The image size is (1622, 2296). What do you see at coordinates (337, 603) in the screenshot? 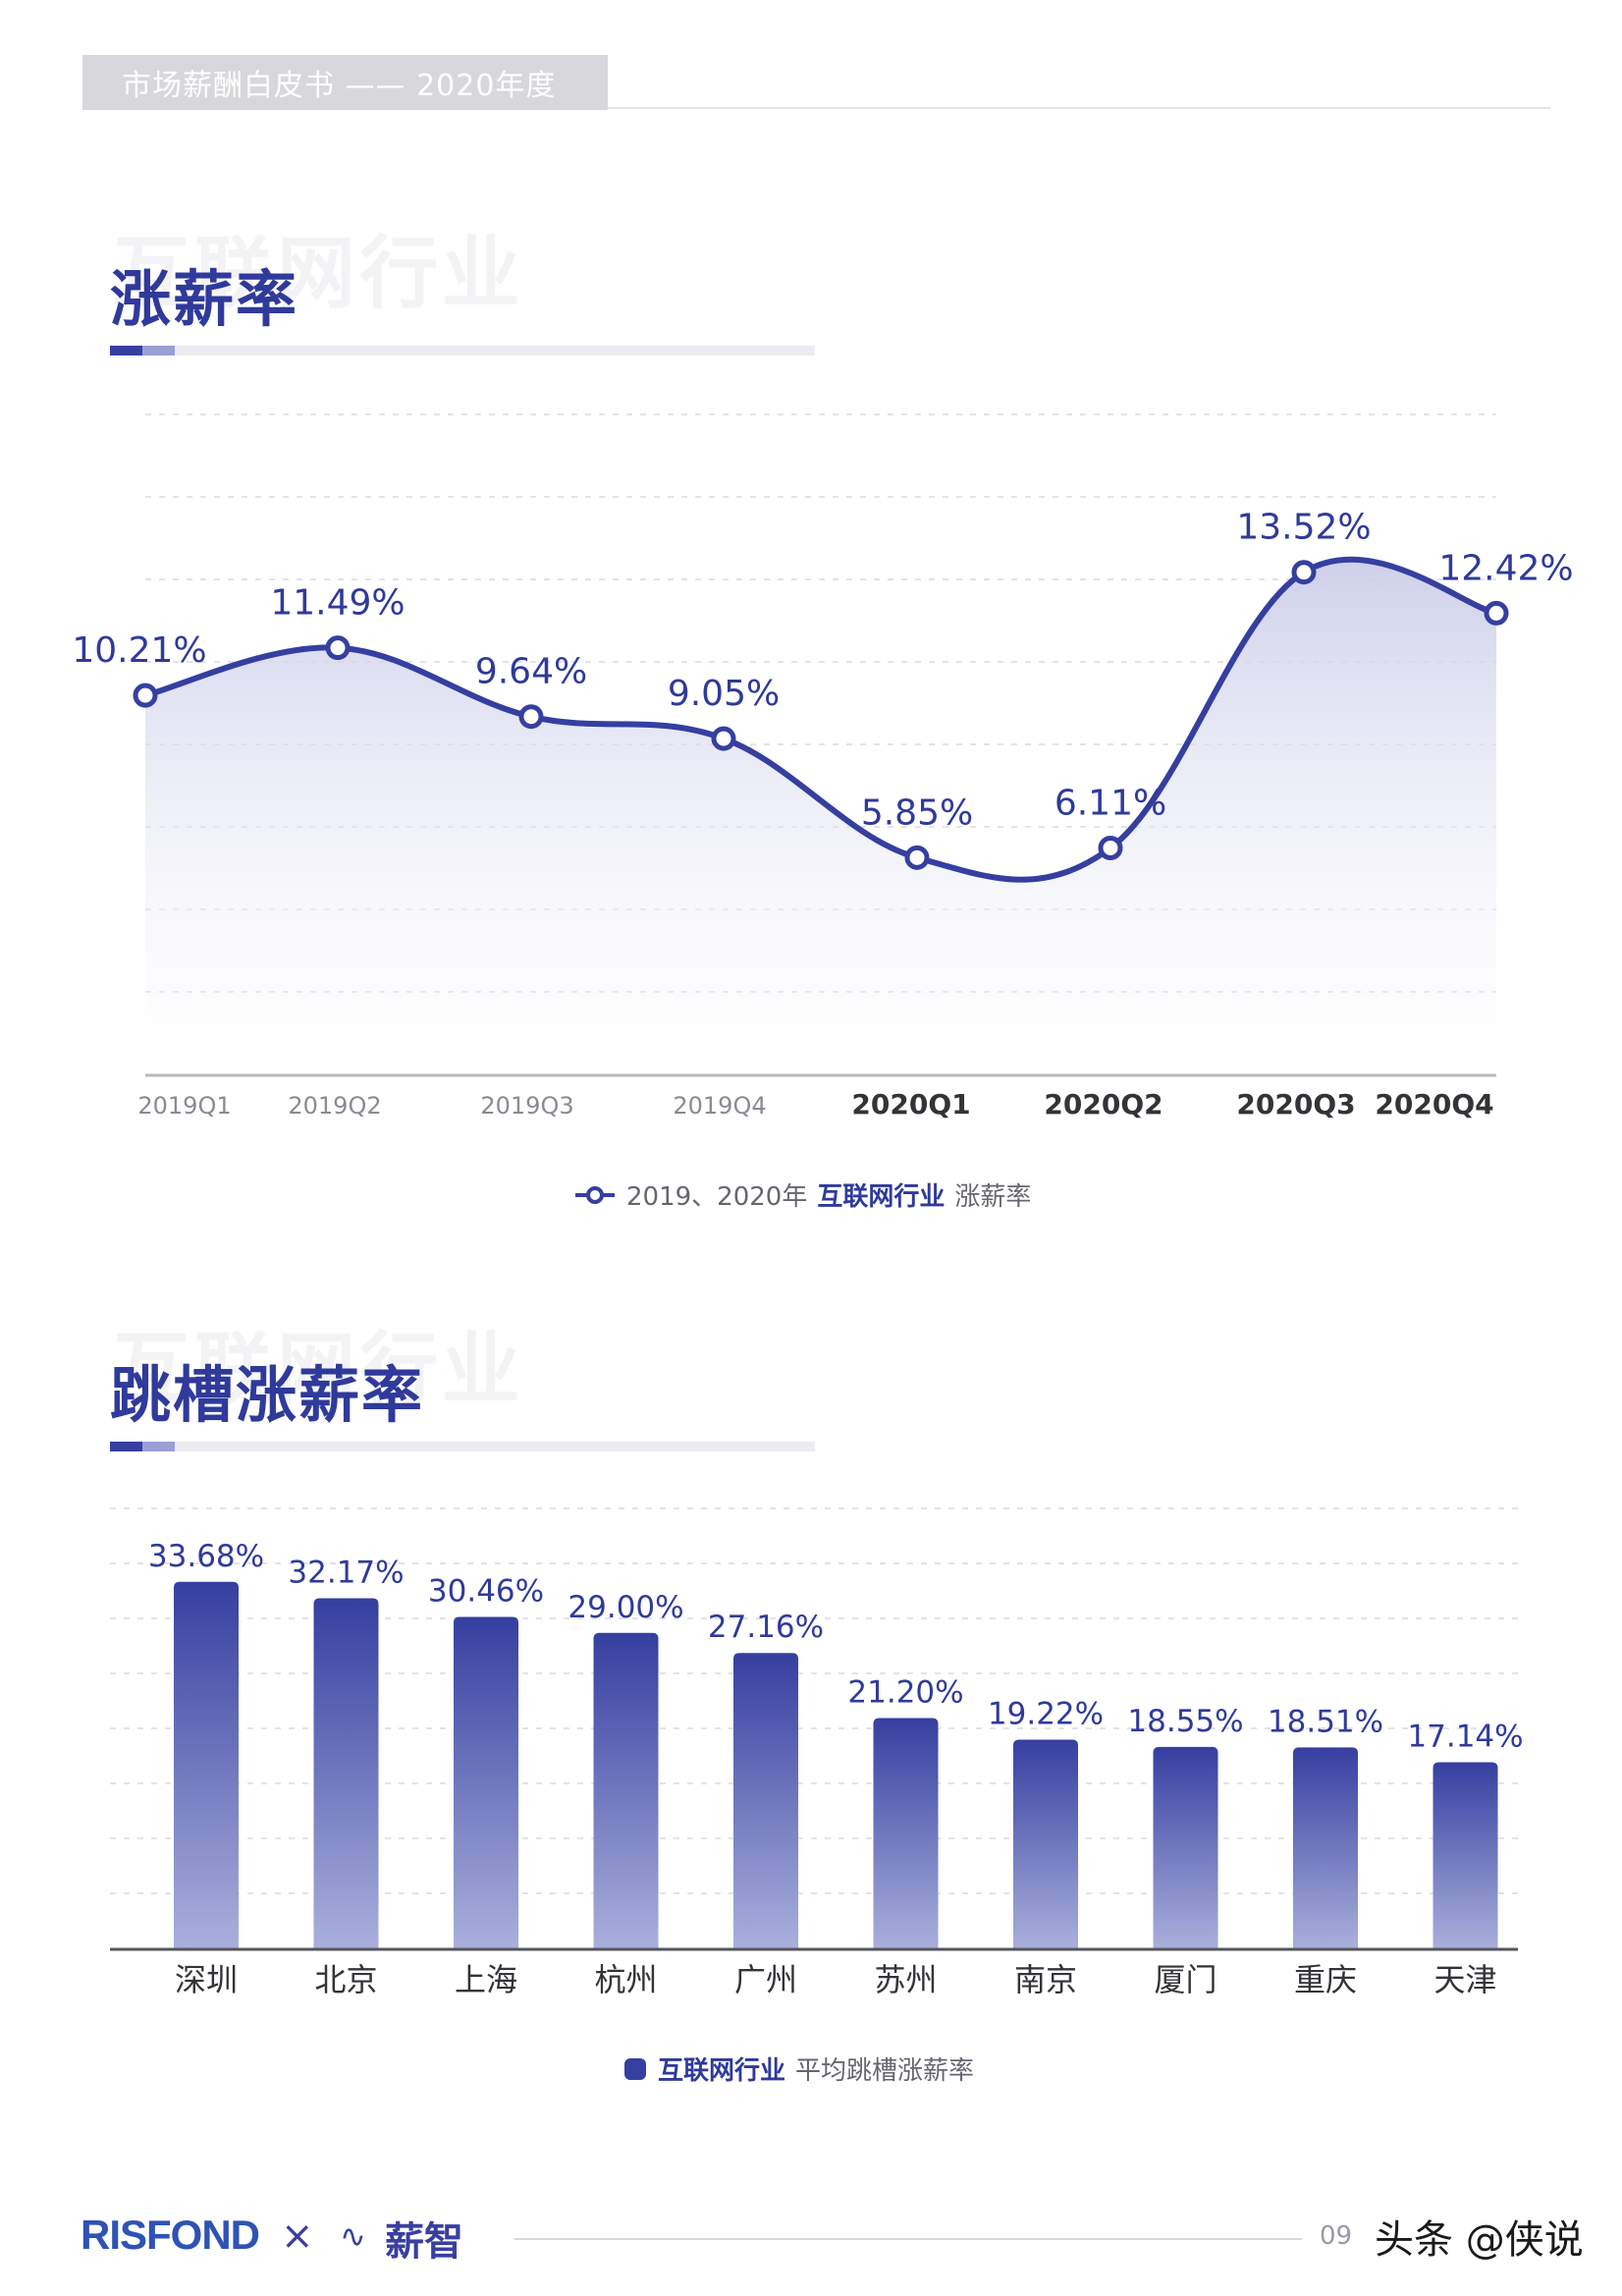
I see `line-chart-data-label: 11.49%` at bounding box center [337, 603].